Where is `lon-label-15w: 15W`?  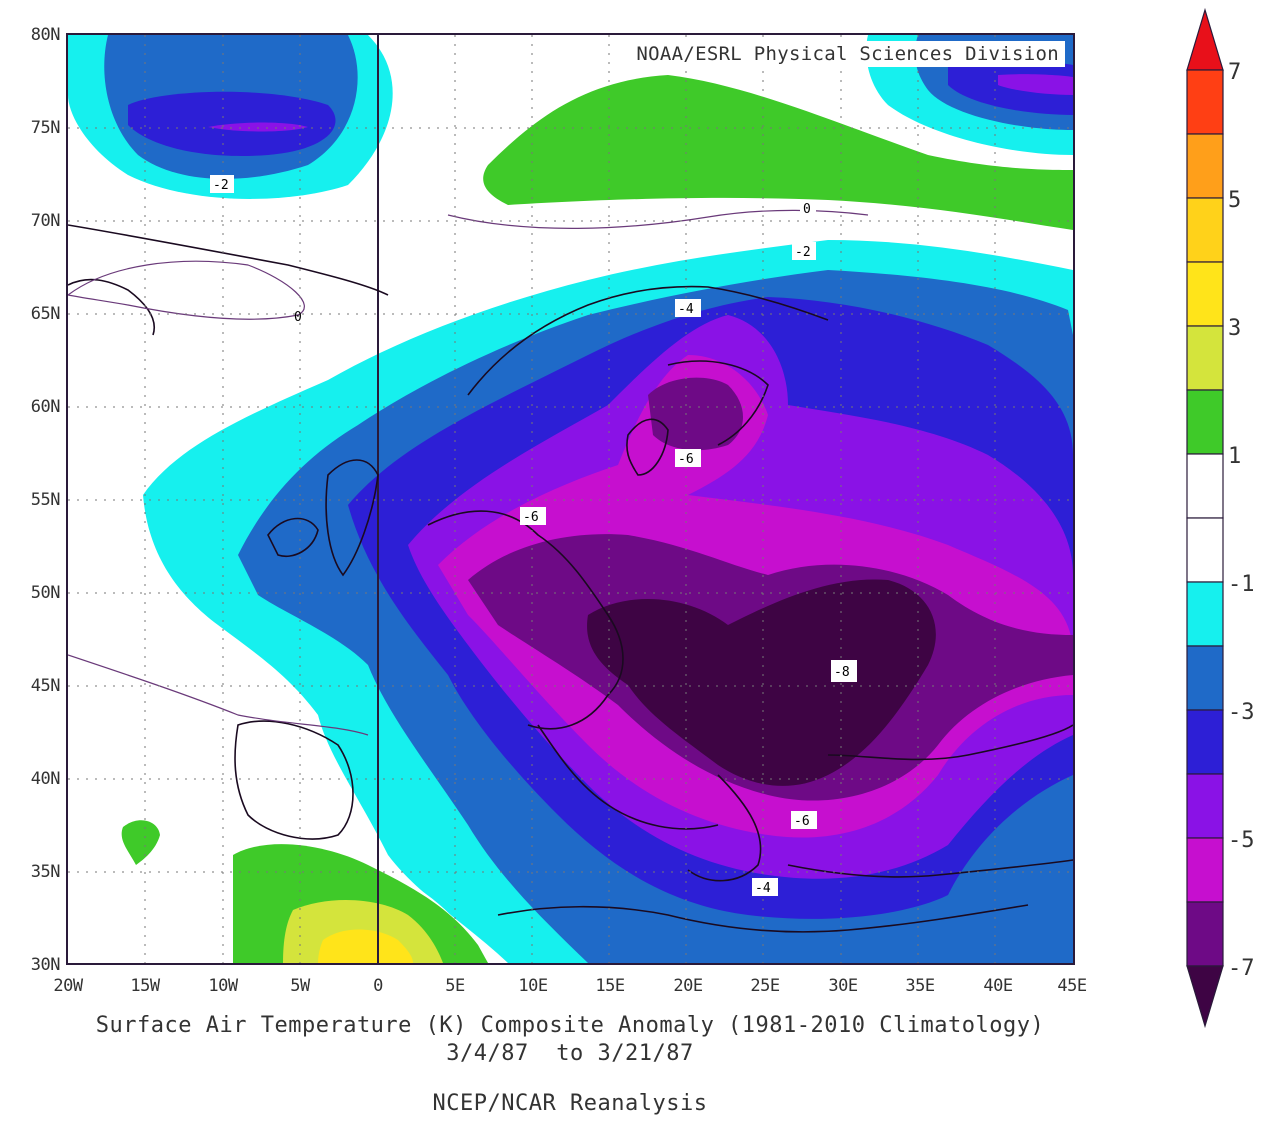
lon-label-15w: 15W is located at coordinates (145, 986).